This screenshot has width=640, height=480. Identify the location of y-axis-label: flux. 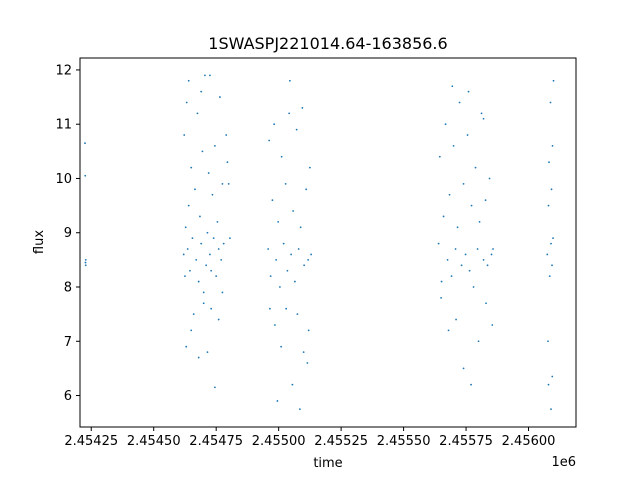
(39, 242).